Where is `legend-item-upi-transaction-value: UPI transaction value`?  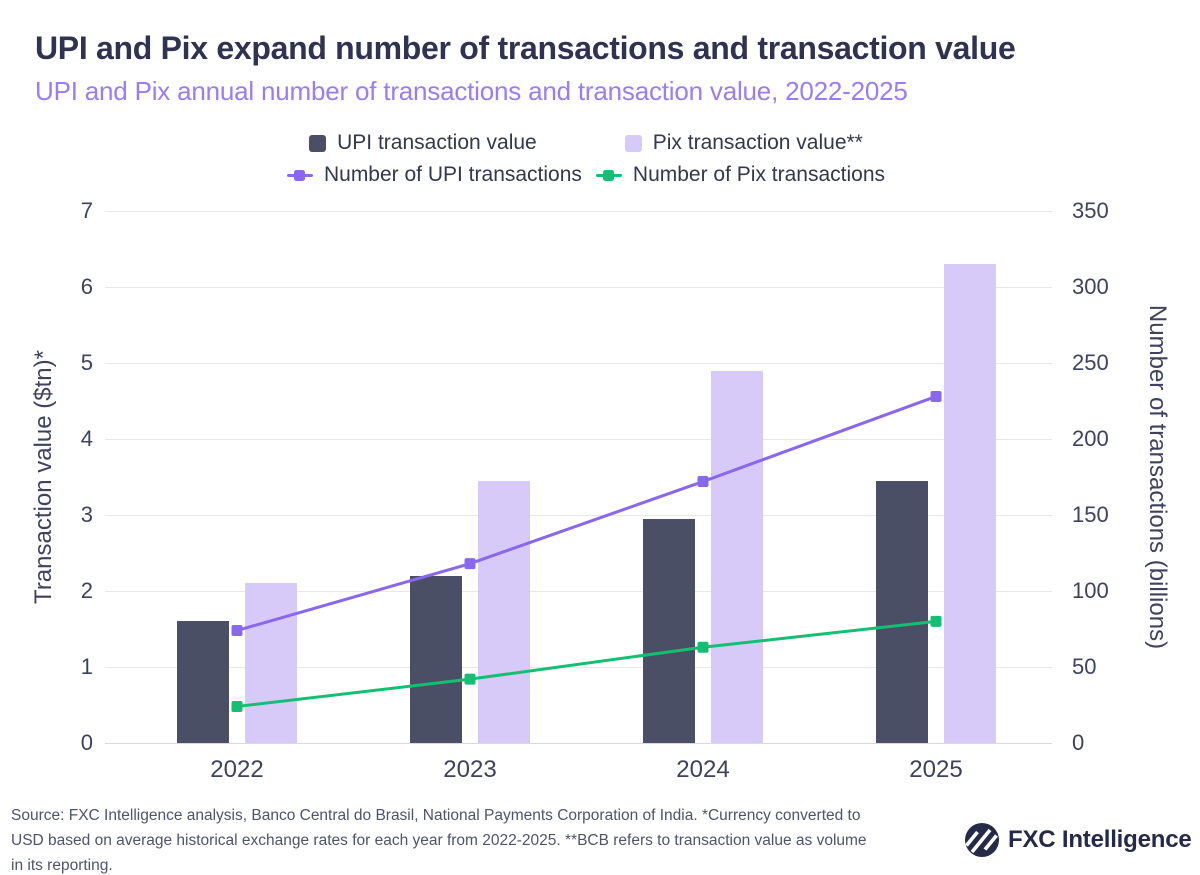
legend-item-upi-transaction-value: UPI transaction value is located at coordinates (423, 143).